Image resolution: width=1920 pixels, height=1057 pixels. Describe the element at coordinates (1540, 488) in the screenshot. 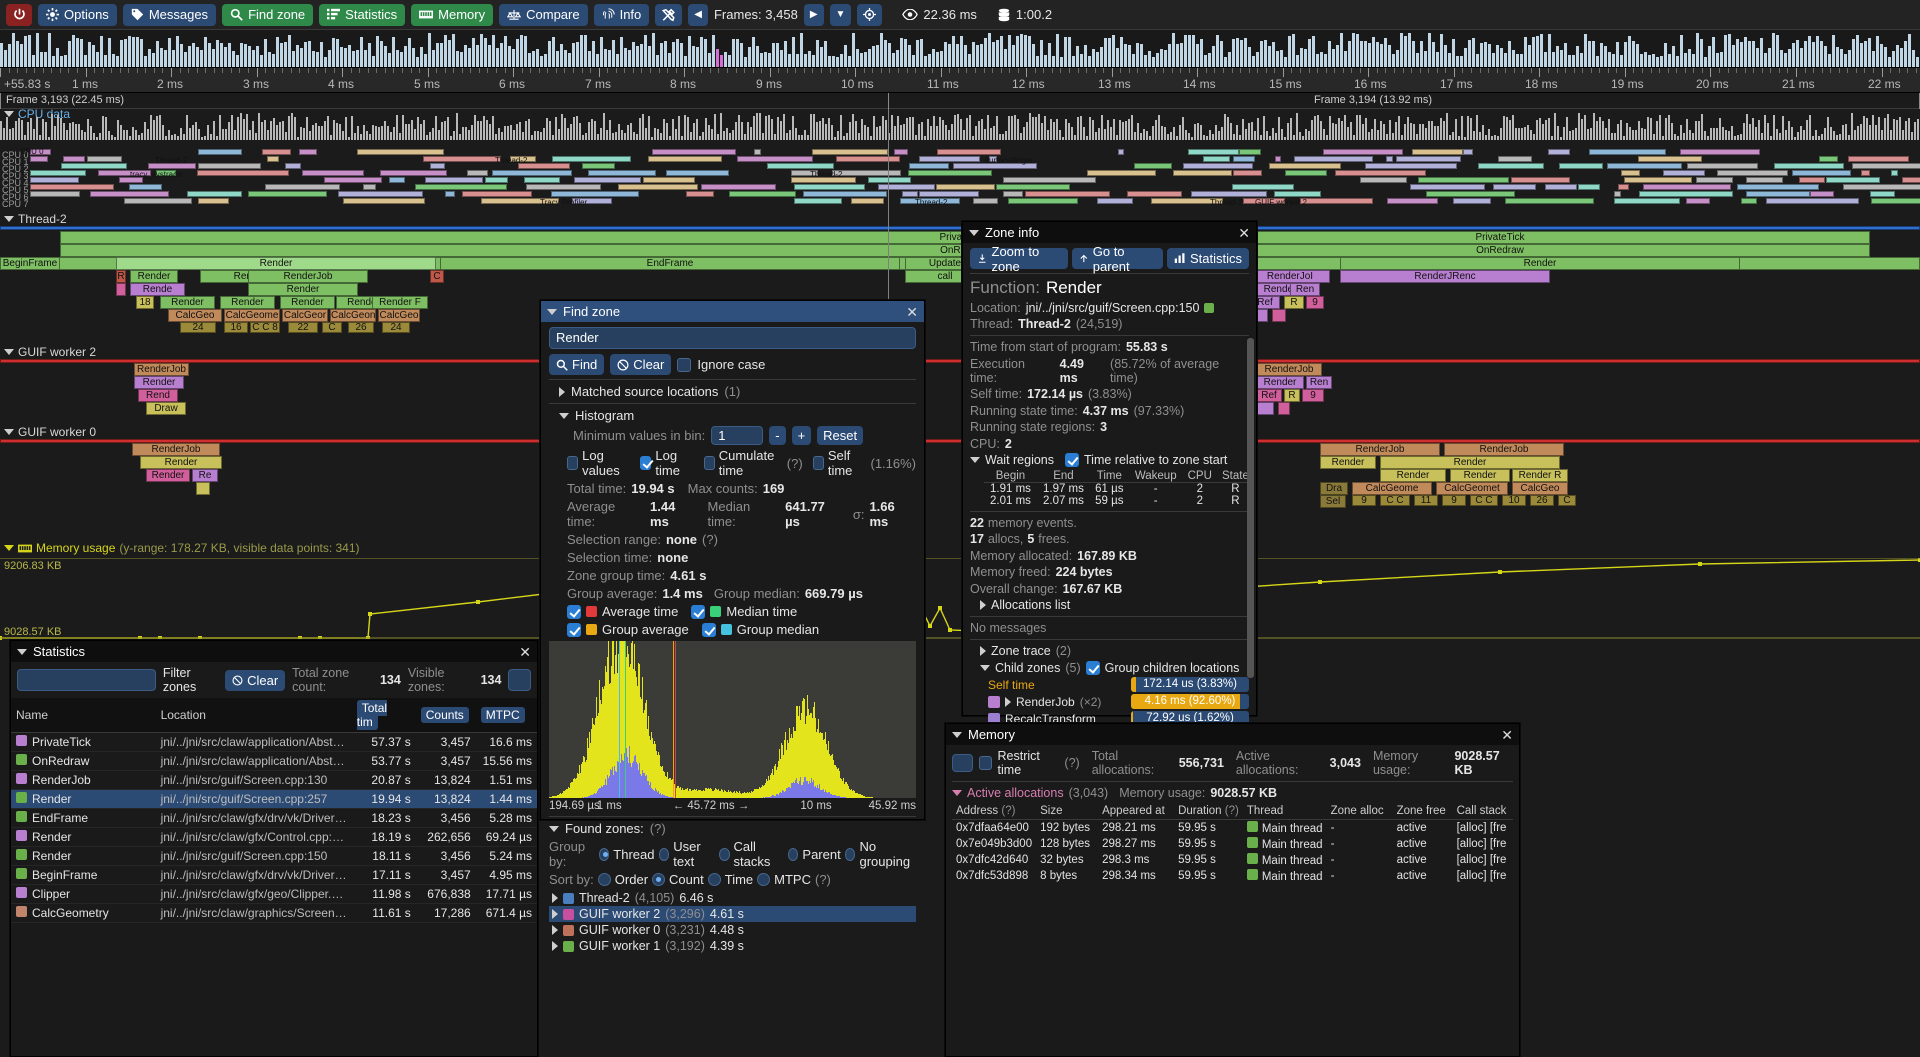

I see `guif-w0-zone-calcgeo3: CalcGeo` at that location.